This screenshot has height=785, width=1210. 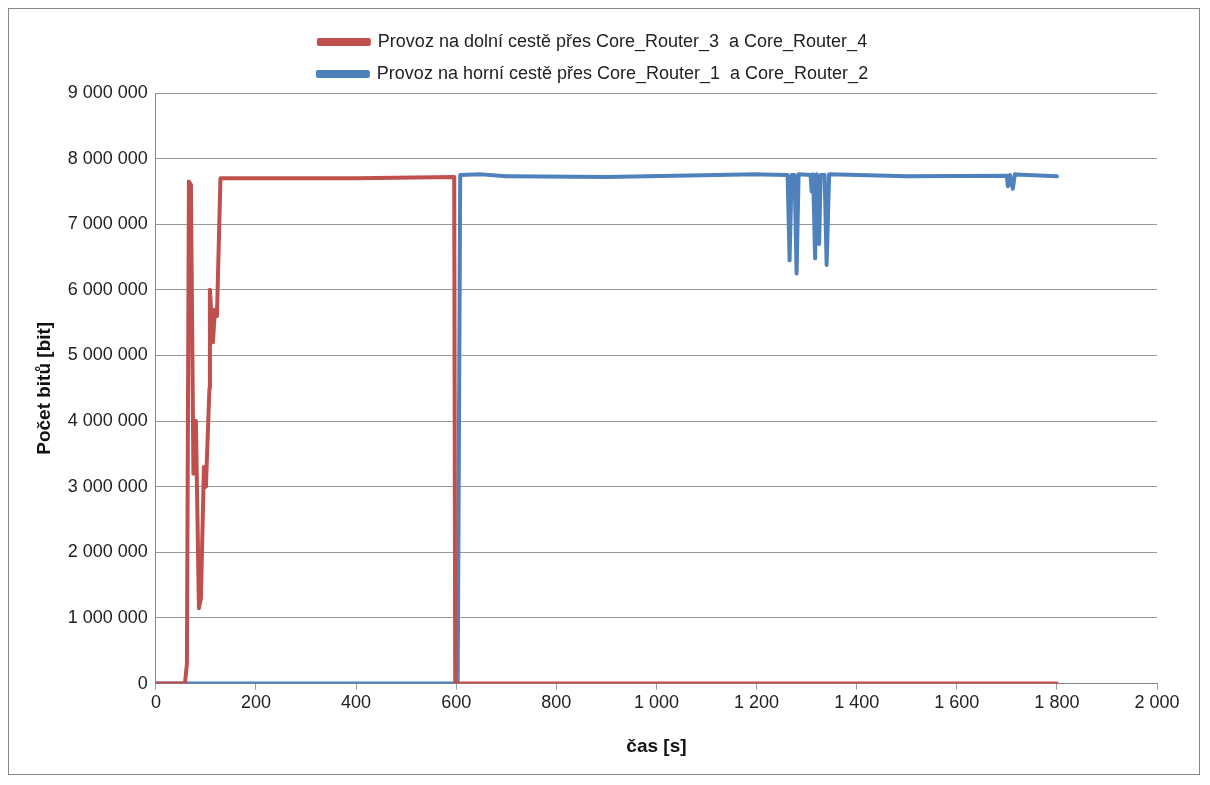 What do you see at coordinates (757, 702) in the screenshot?
I see `x-tick-label: 1 200` at bounding box center [757, 702].